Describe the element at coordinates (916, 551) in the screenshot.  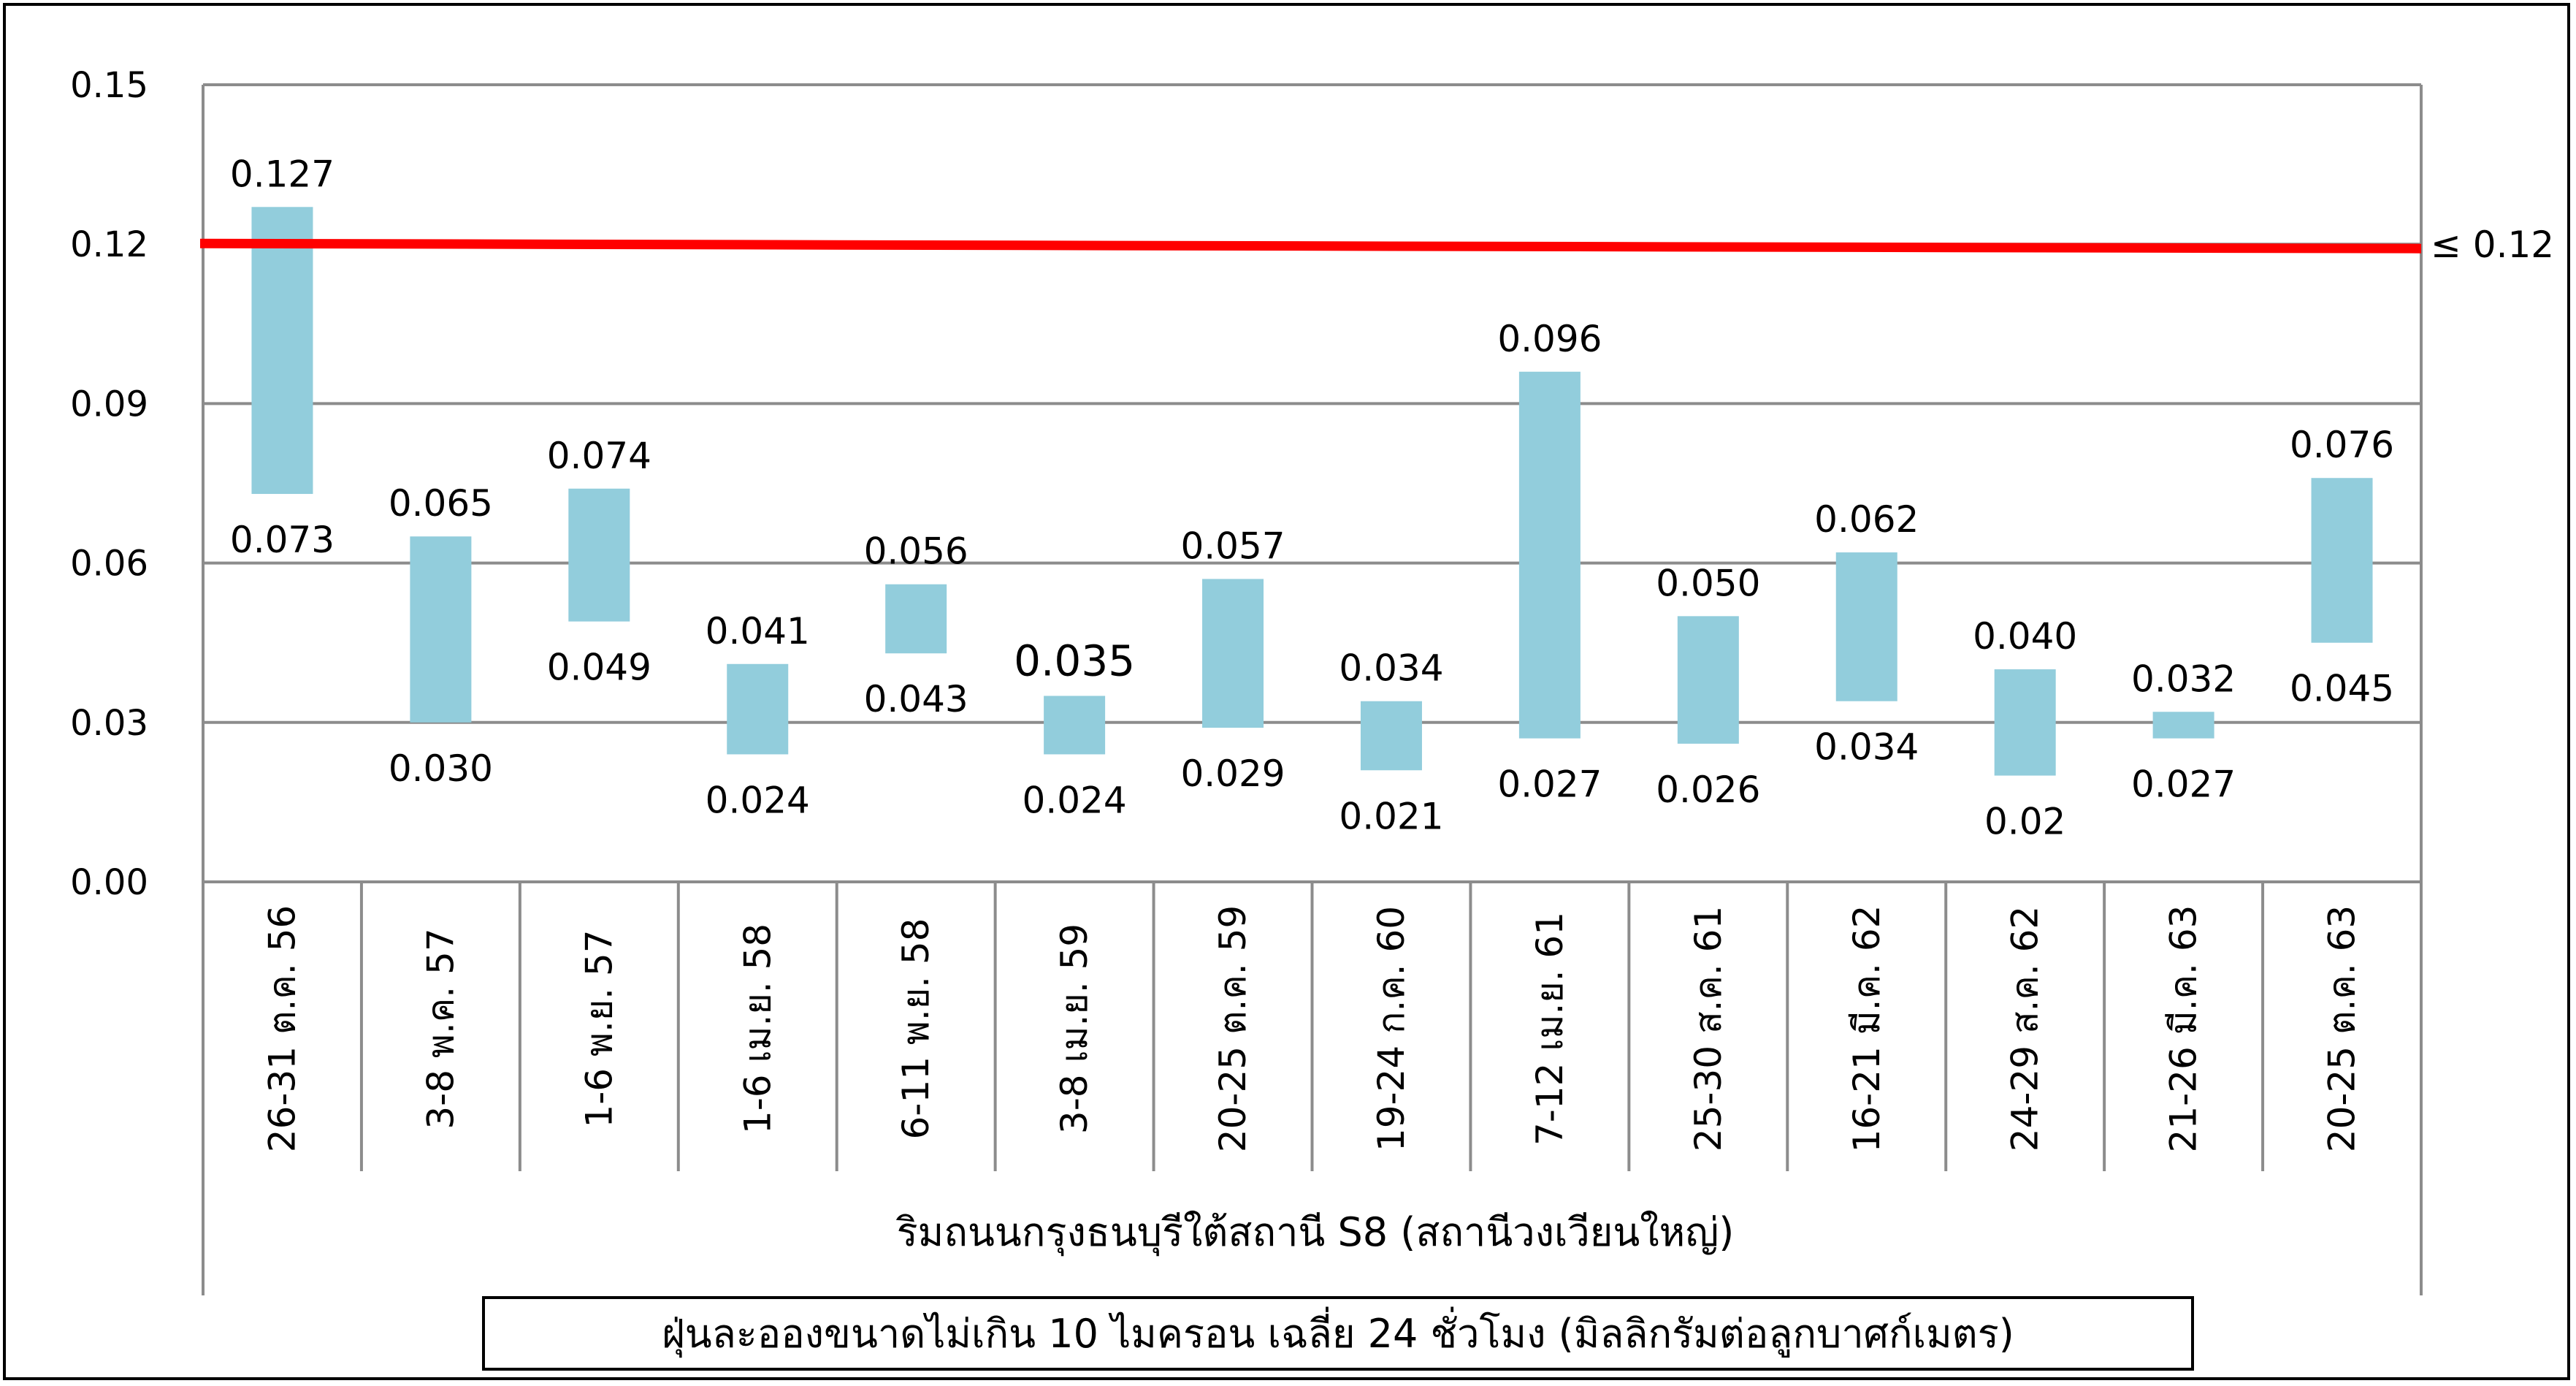
I see `max-value-label: 0.056` at that location.